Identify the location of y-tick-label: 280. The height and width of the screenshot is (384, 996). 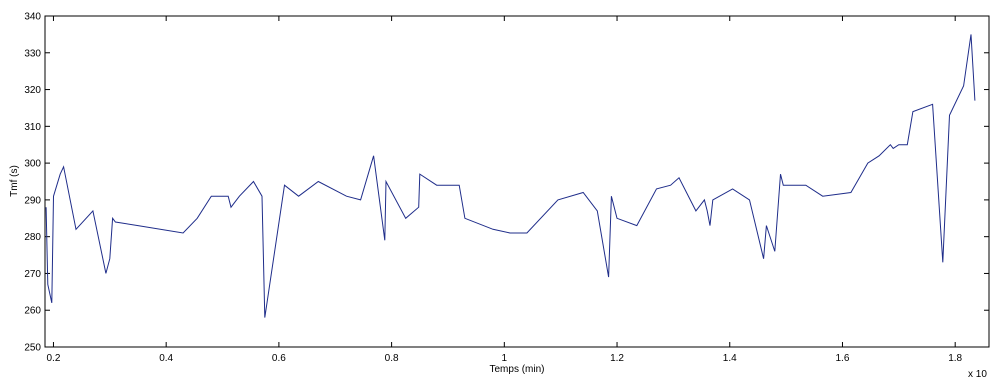
(32, 237).